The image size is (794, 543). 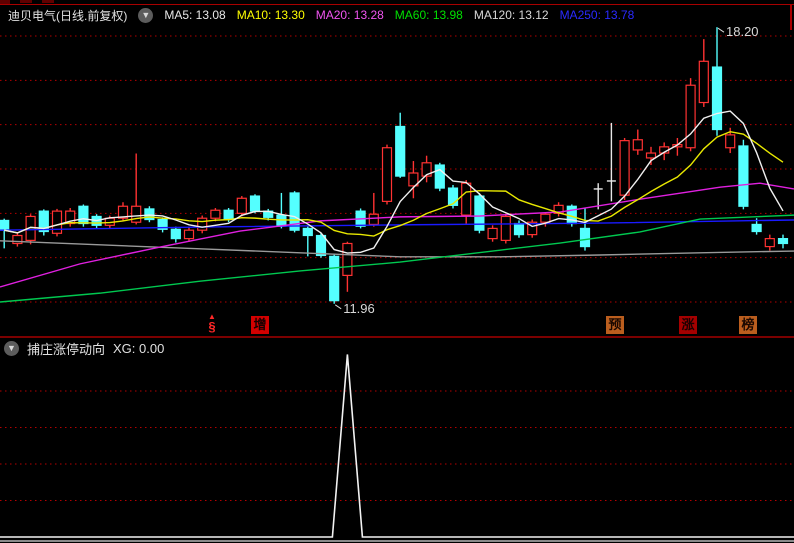 What do you see at coordinates (791, 17) in the screenshot?
I see `right-edge-artifact` at bounding box center [791, 17].